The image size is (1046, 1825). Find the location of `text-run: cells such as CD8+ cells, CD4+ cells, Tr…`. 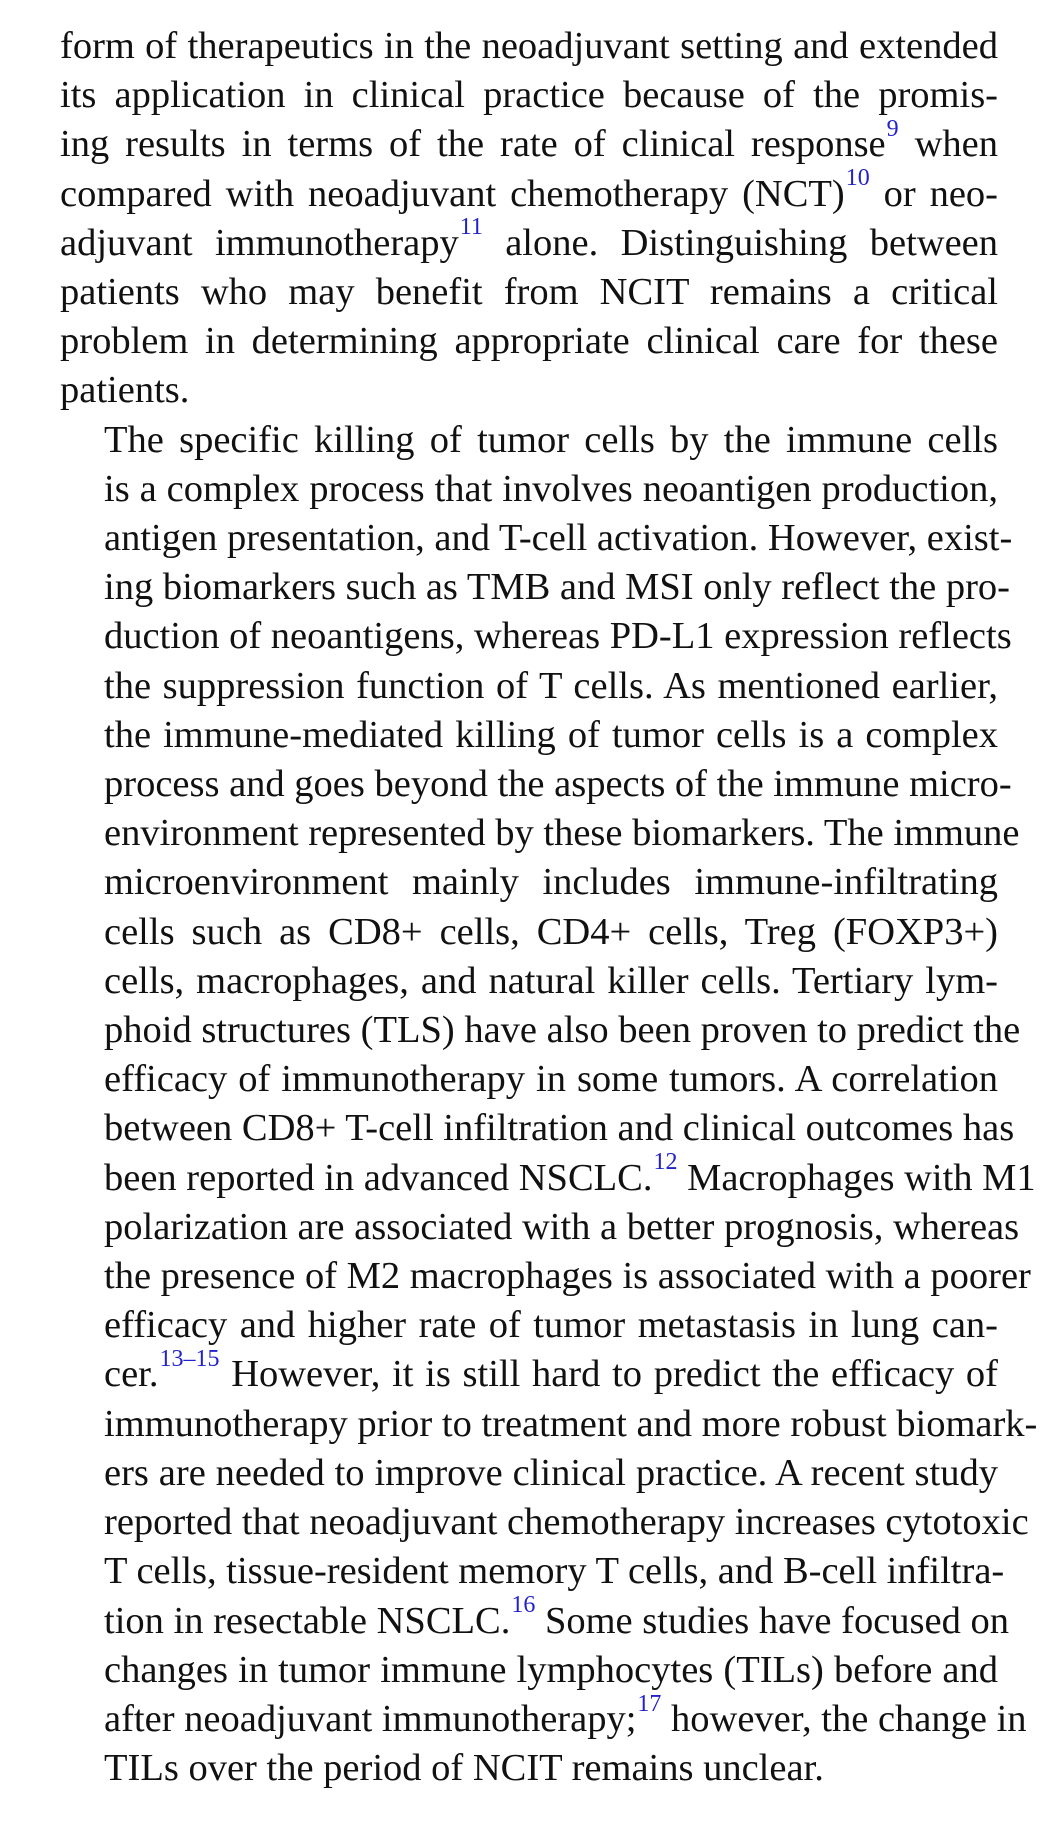

text-run: cells such as CD8+ cells, CD4+ cells, Tr… is located at coordinates (551, 931).